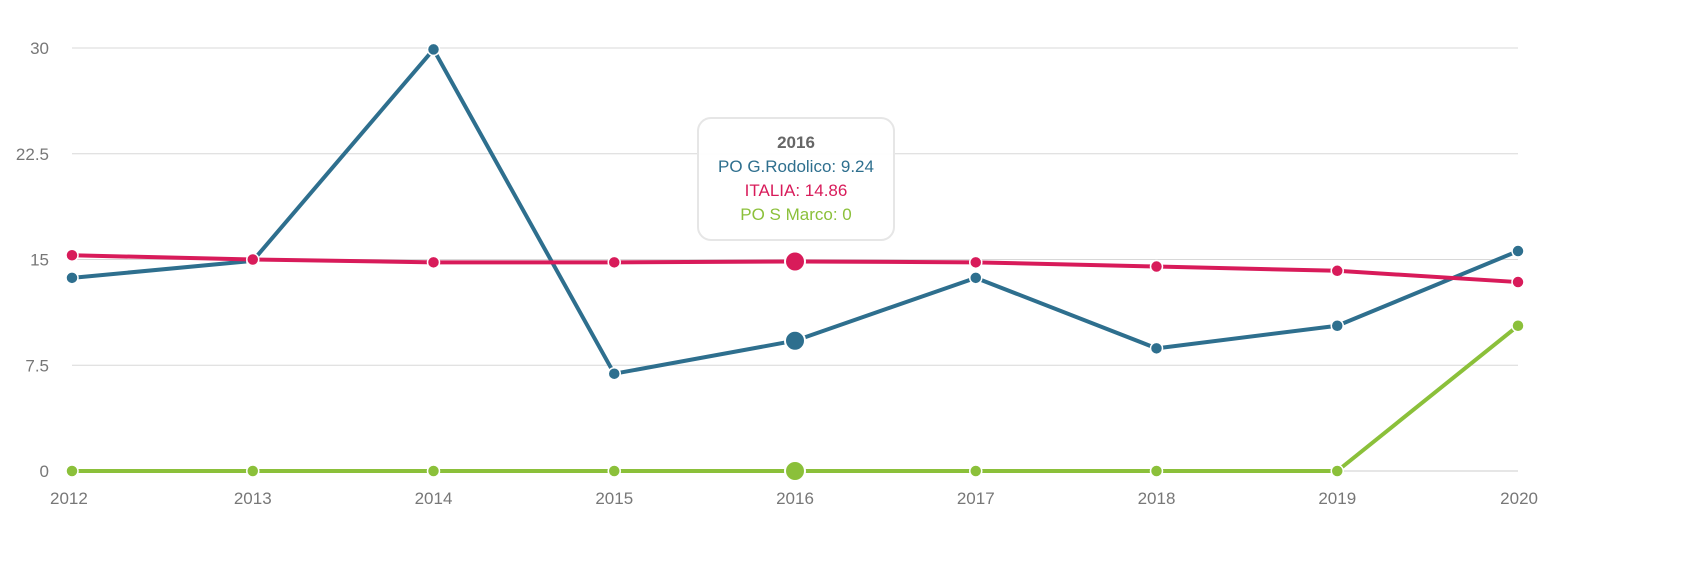  I want to click on x-tick-label: 2015, so click(614, 498).